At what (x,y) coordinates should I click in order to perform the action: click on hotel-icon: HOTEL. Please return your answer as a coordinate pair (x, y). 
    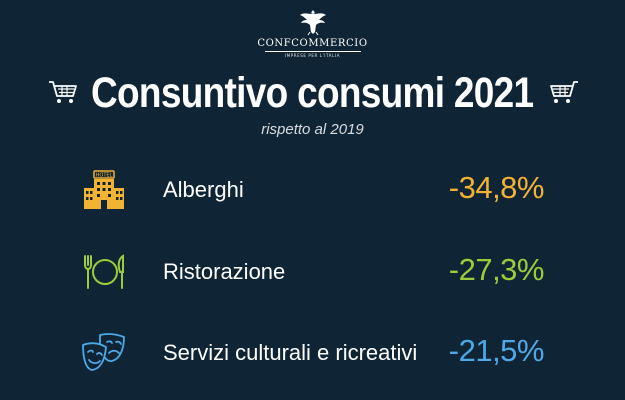
    Looking at the image, I should click on (104, 189).